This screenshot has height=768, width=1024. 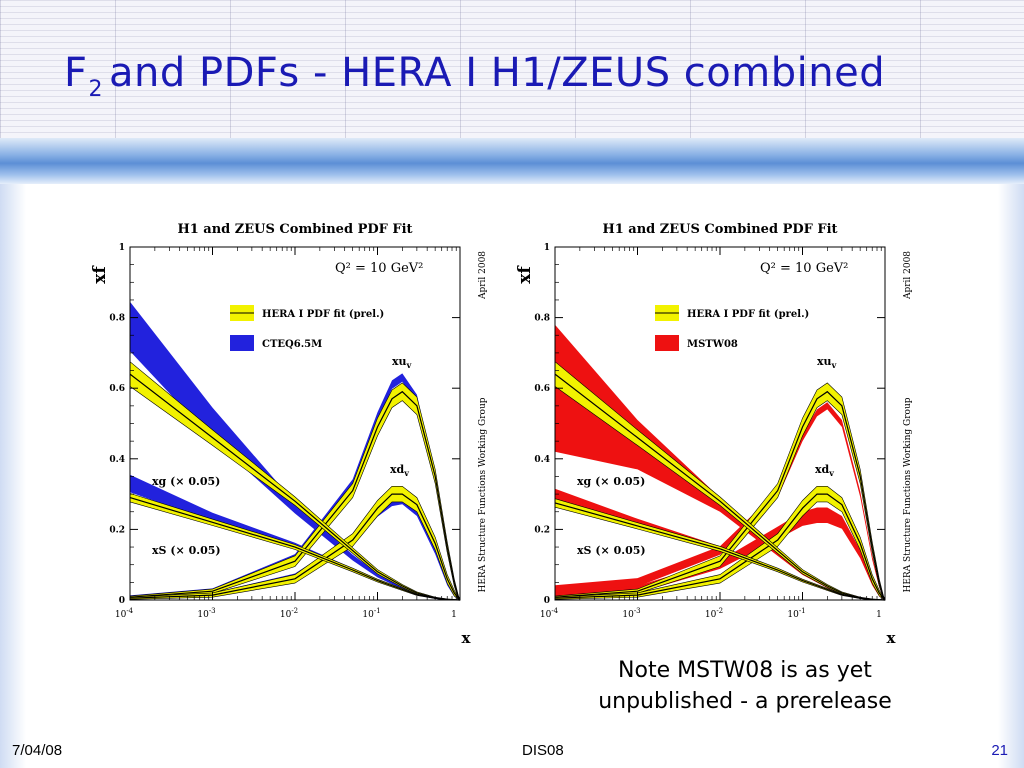 What do you see at coordinates (292, 344) in the screenshot?
I see `legend-label: CTEQ6.5M` at bounding box center [292, 344].